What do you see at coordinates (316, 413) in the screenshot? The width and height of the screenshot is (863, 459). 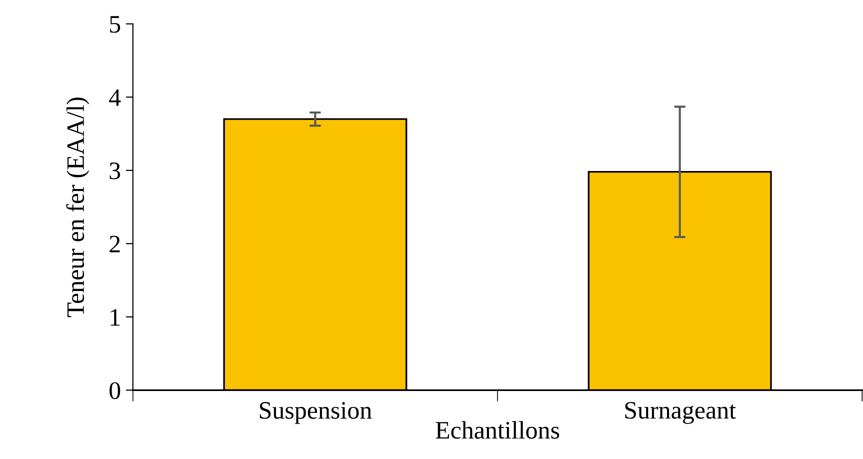 I see `x-tick-label: Suspension` at bounding box center [316, 413].